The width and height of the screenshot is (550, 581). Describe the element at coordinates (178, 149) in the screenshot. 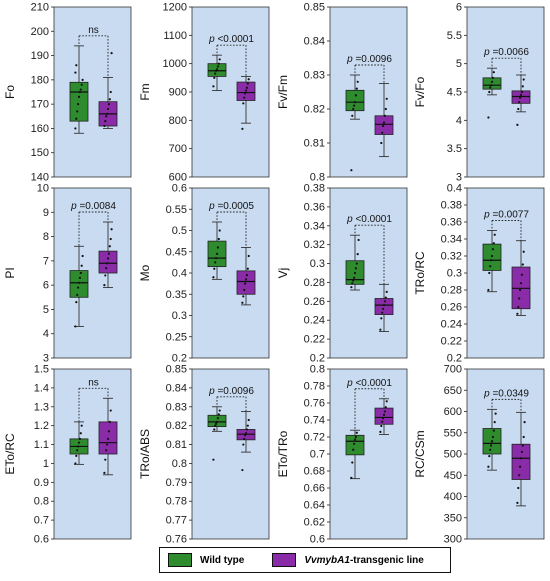

I see `y-tick-label: 700` at that location.